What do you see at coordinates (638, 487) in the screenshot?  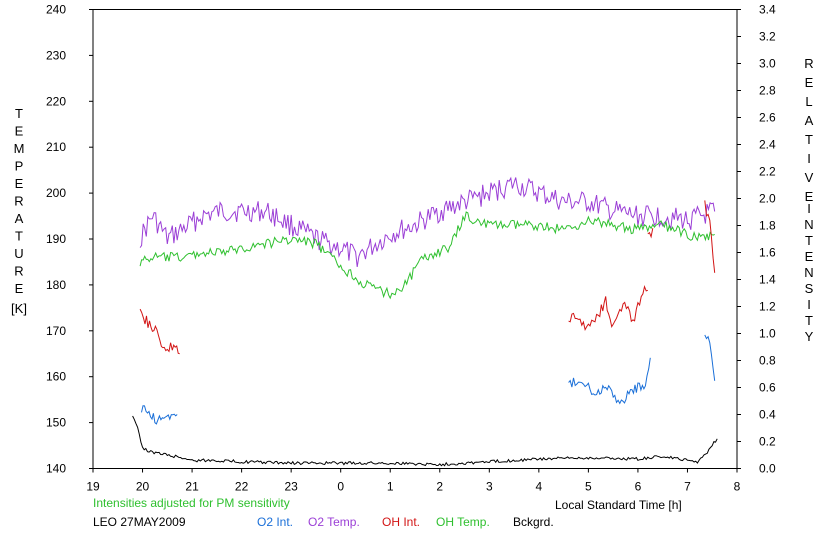 I see `x-tick-label: 6` at bounding box center [638, 487].